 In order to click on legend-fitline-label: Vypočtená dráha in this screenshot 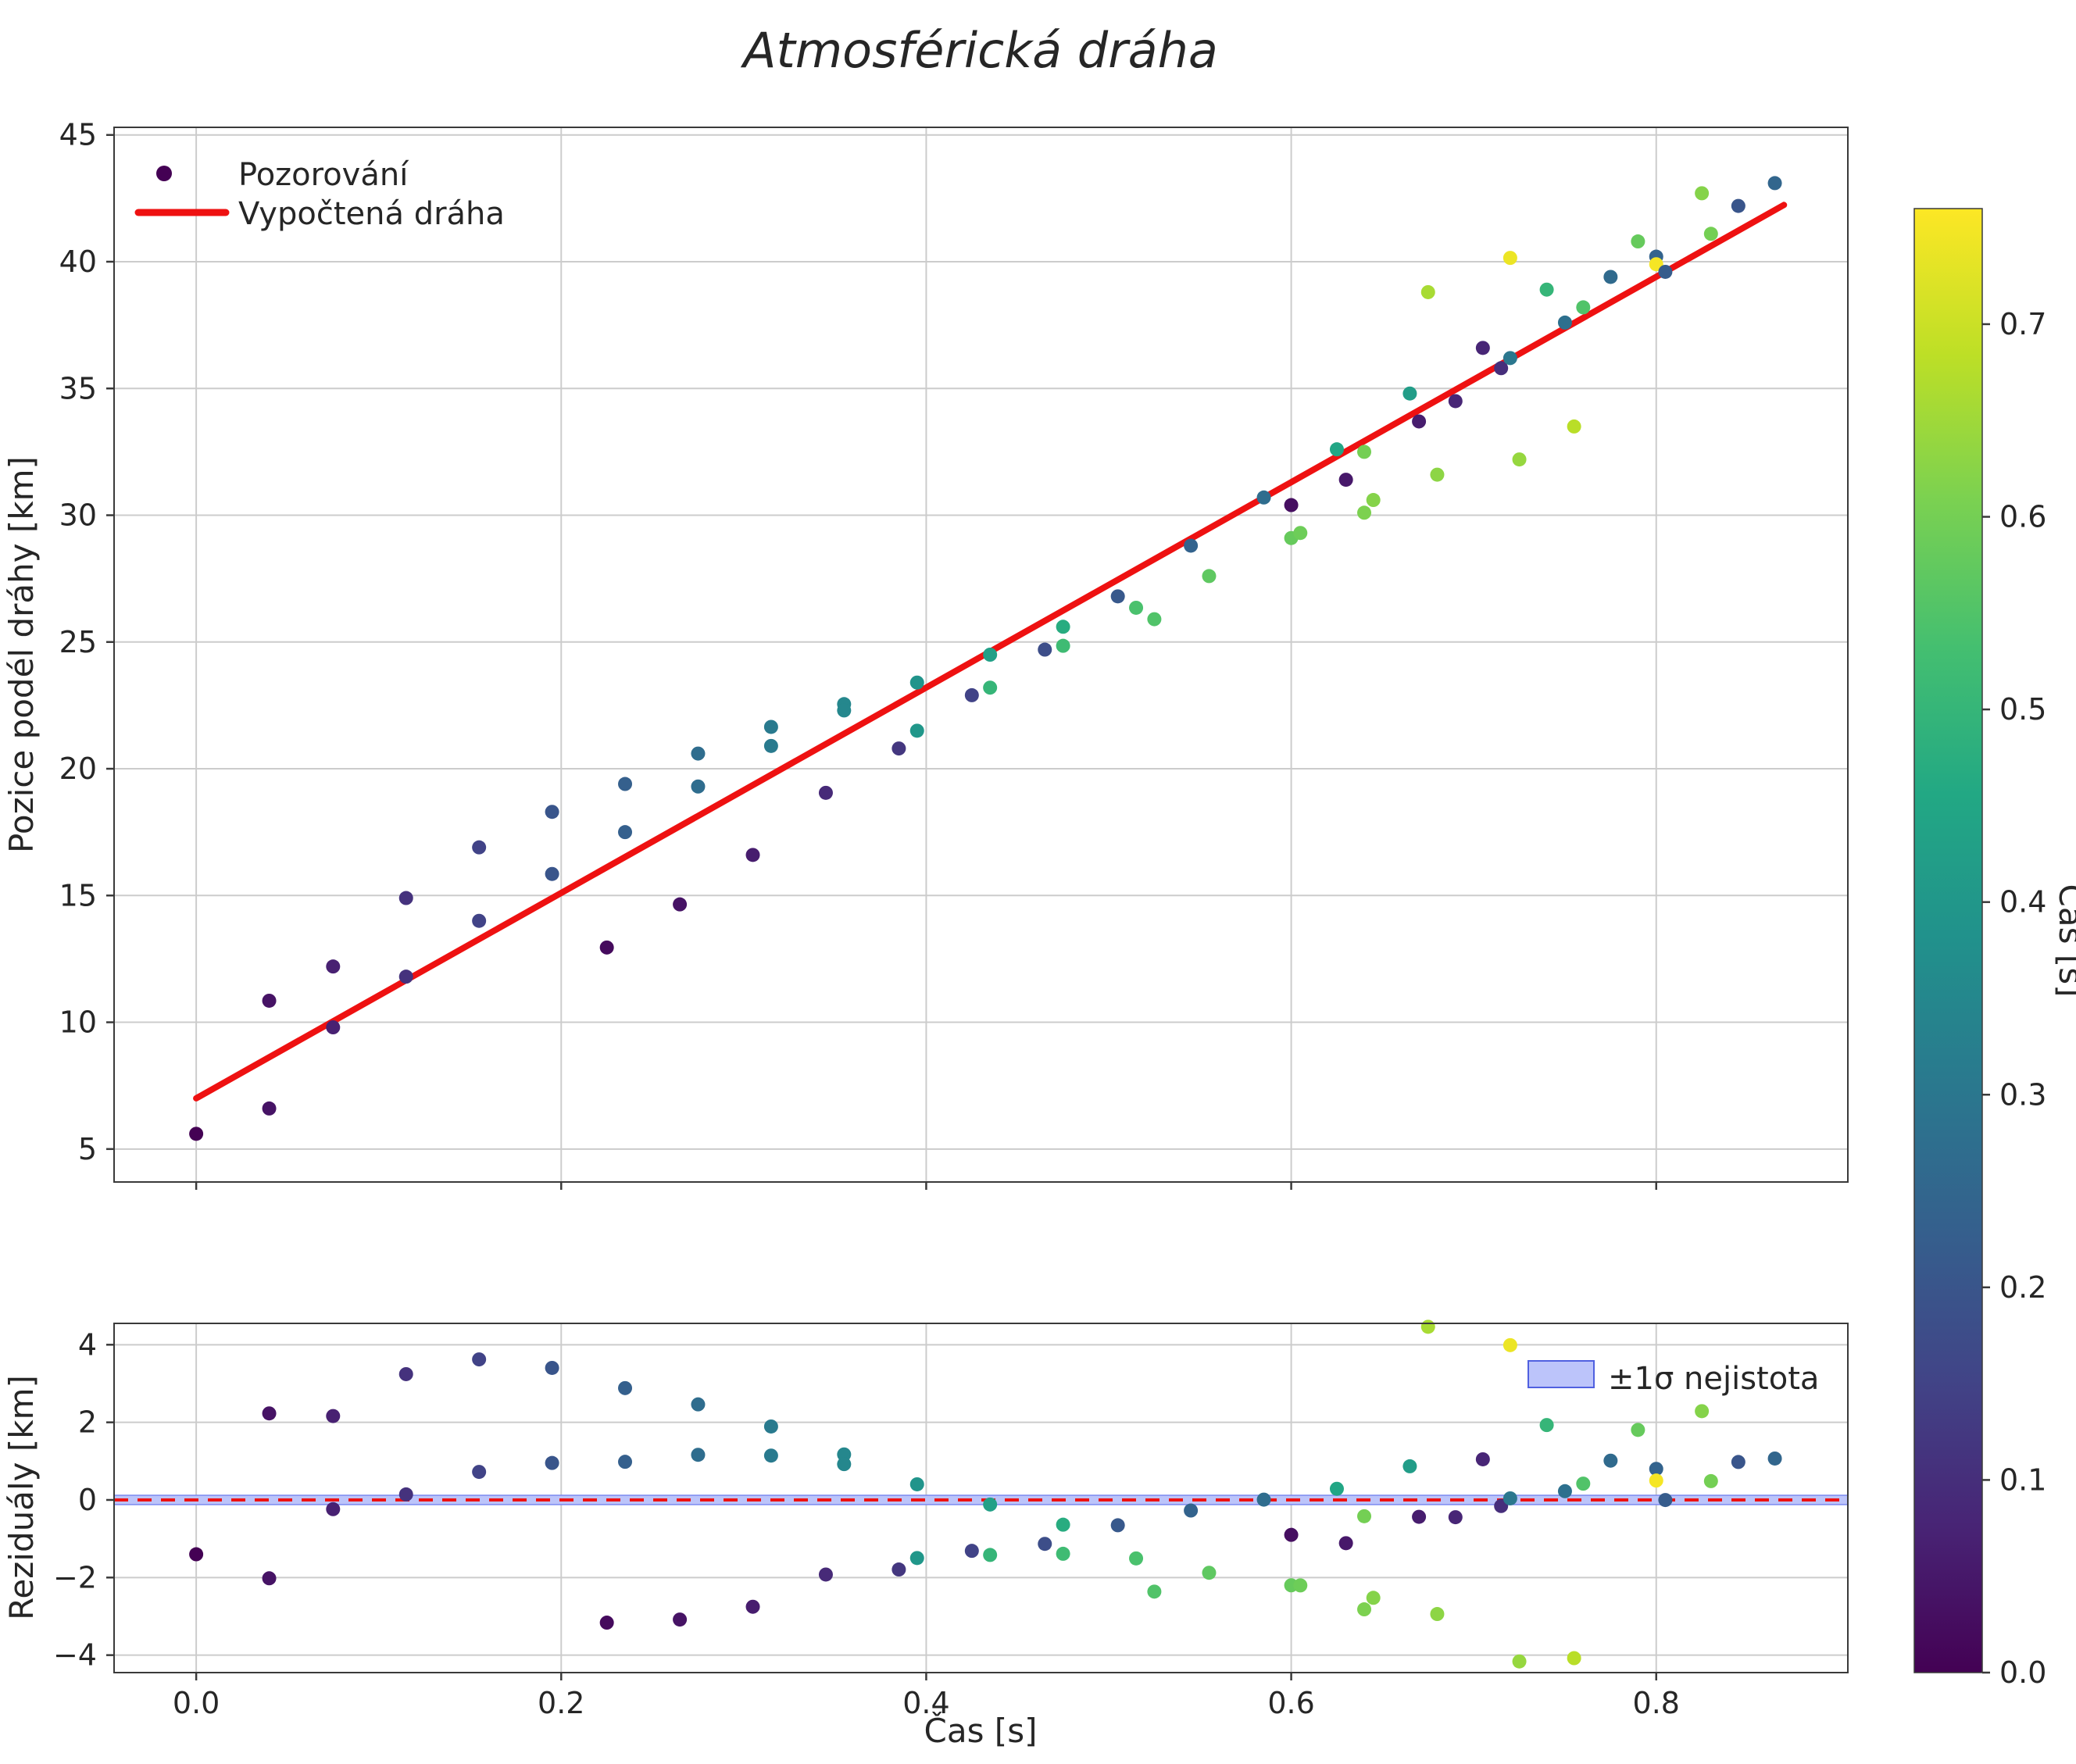, I will do `click(371, 214)`.